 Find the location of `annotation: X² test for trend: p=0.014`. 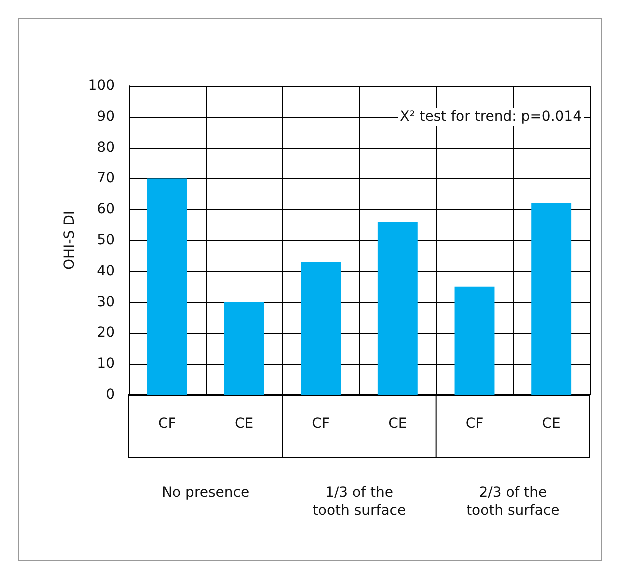

annotation: X² test for trend: p=0.014 is located at coordinates (491, 117).